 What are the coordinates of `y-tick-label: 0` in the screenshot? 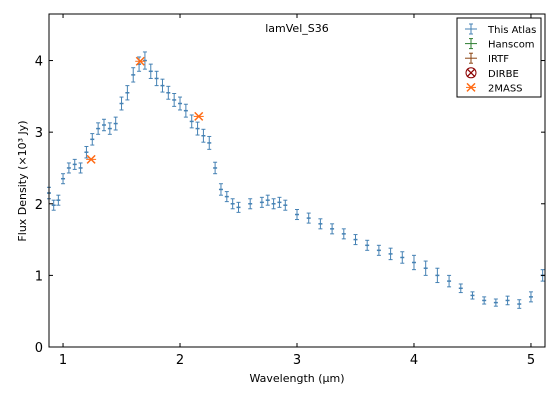 It's located at (39, 348).